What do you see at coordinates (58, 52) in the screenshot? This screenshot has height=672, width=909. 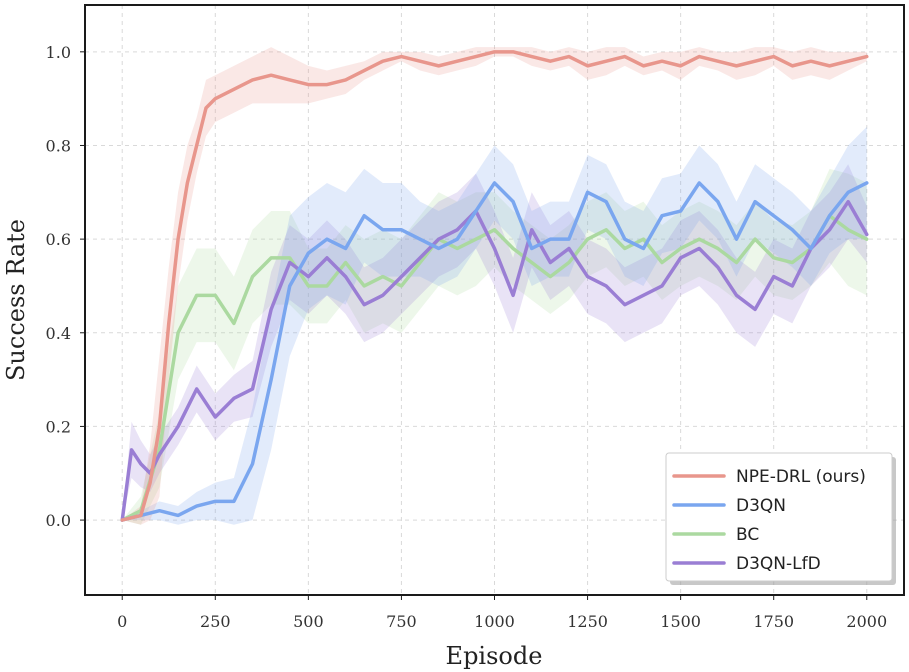 I see `y-tick-label: 1.0` at bounding box center [58, 52].